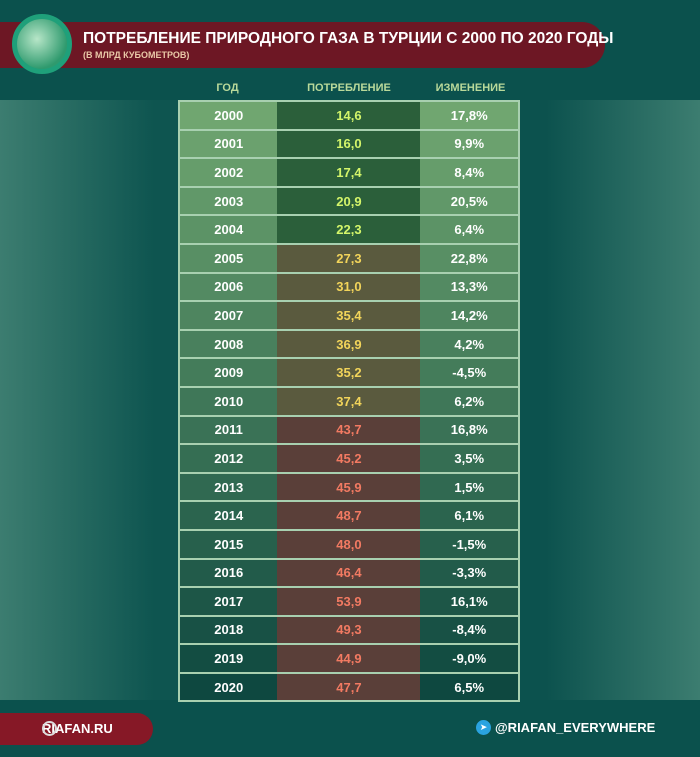  What do you see at coordinates (469, 543) in the screenshot?
I see `change-cell: -1,5%` at bounding box center [469, 543].